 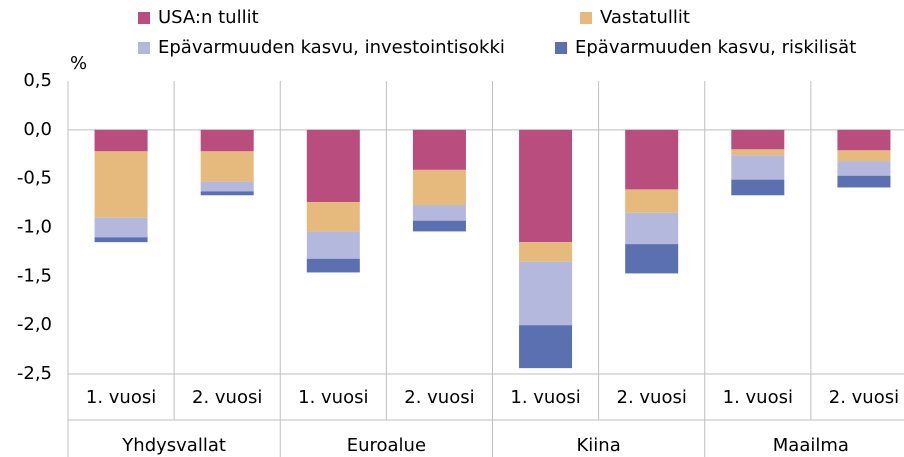 I want to click on legend-label: Epävarmuuden kasvu, investointisokki, so click(x=331, y=47).